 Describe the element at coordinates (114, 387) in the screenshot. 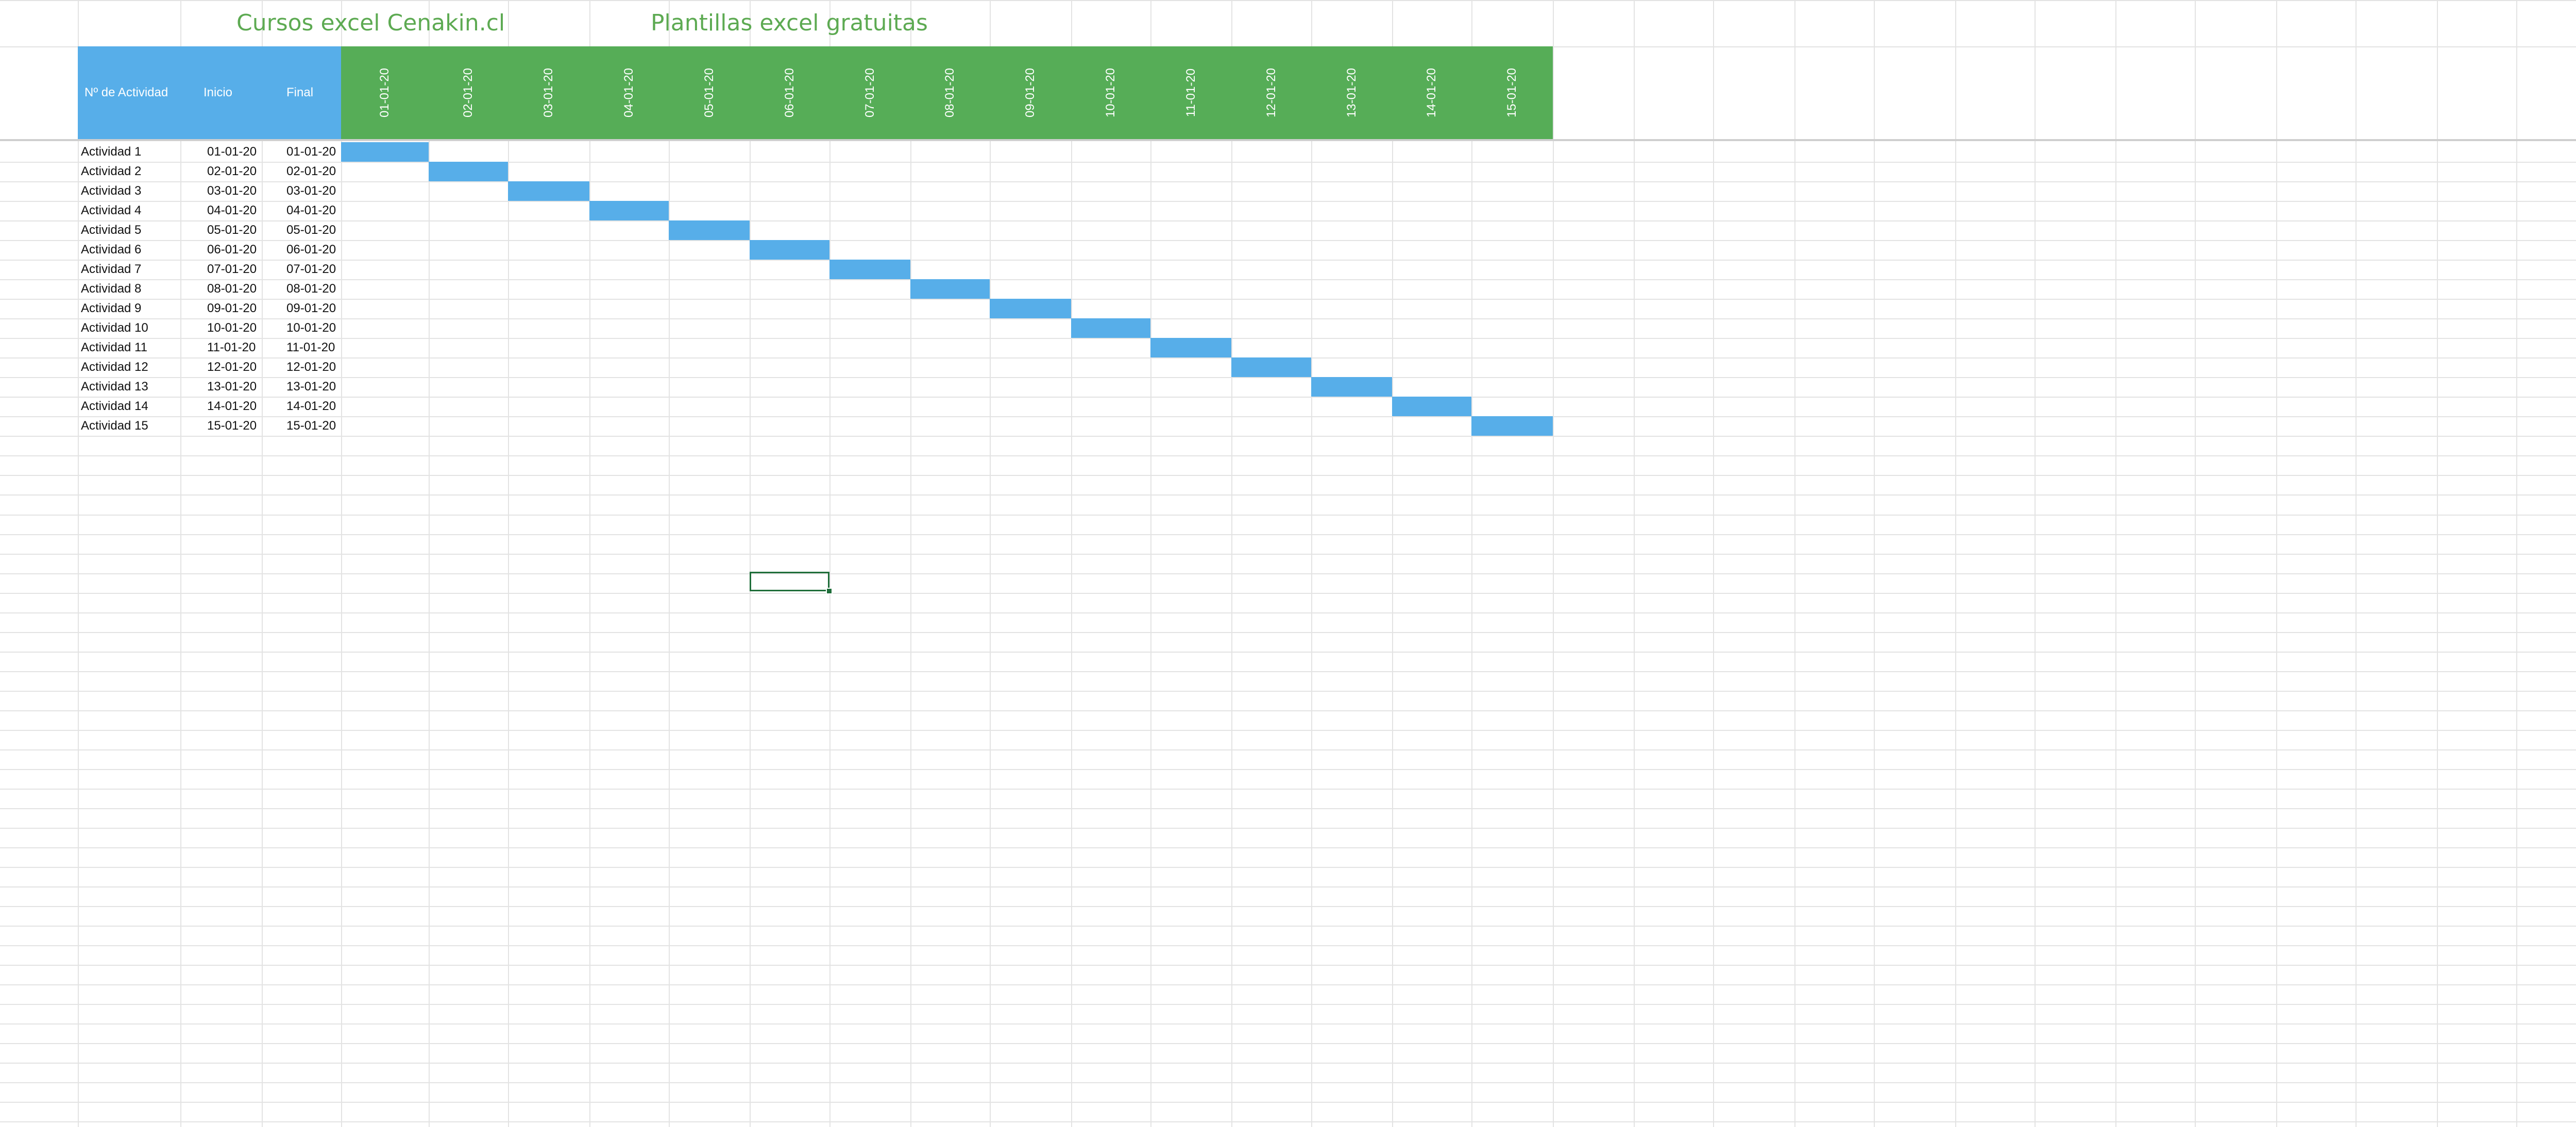

I see `activity-name: Actividad 13` at that location.